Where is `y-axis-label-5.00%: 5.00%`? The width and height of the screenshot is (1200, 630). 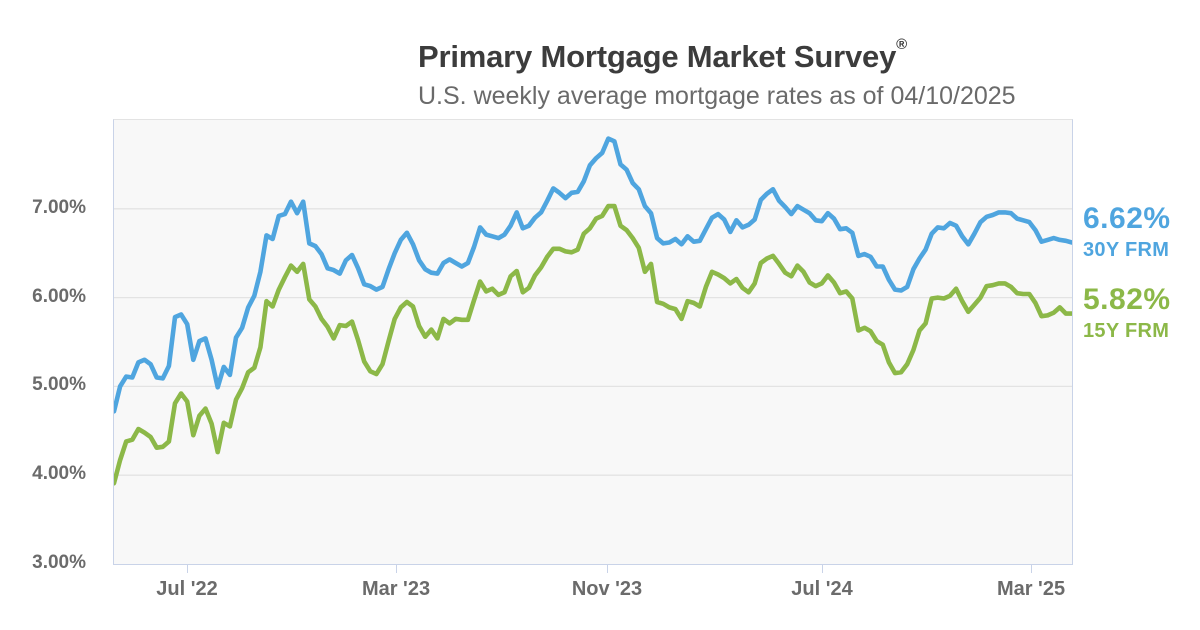 y-axis-label-5.00%: 5.00% is located at coordinates (59, 385).